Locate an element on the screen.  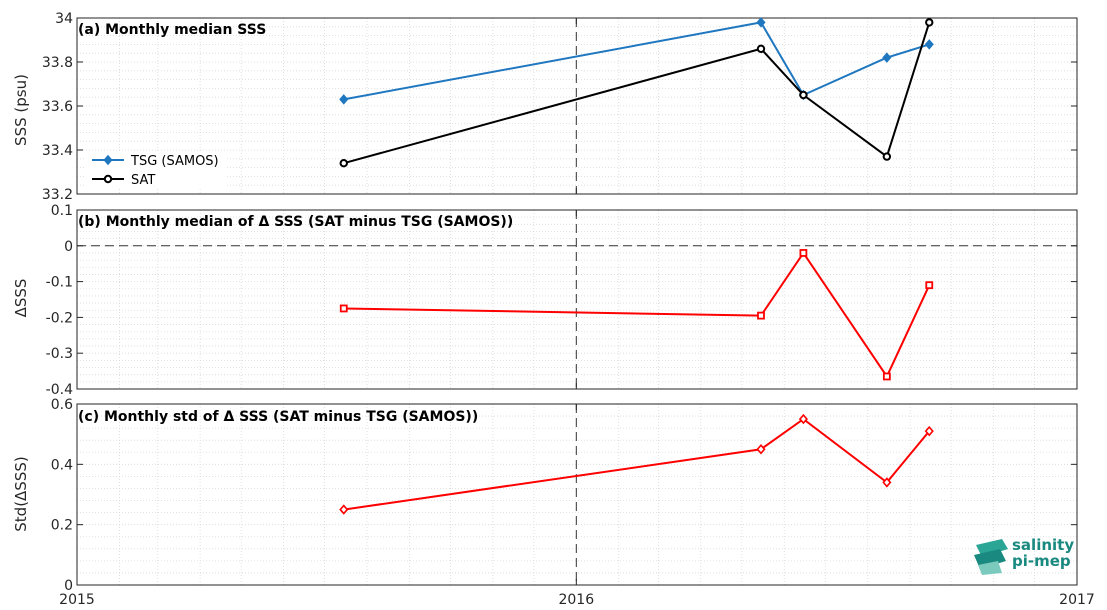
legend-sat-label: SAT is located at coordinates (143, 180).